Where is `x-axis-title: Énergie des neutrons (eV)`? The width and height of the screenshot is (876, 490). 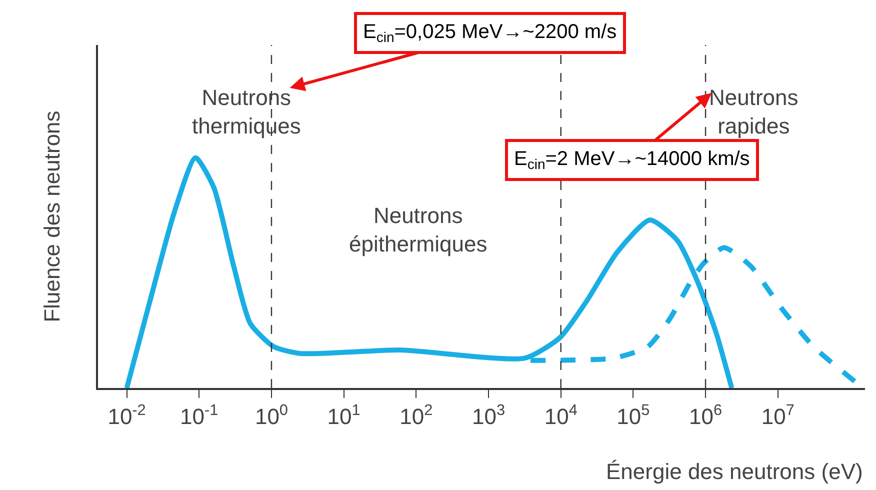
x-axis-title: Énergie des neutrons (eV) is located at coordinates (734, 471).